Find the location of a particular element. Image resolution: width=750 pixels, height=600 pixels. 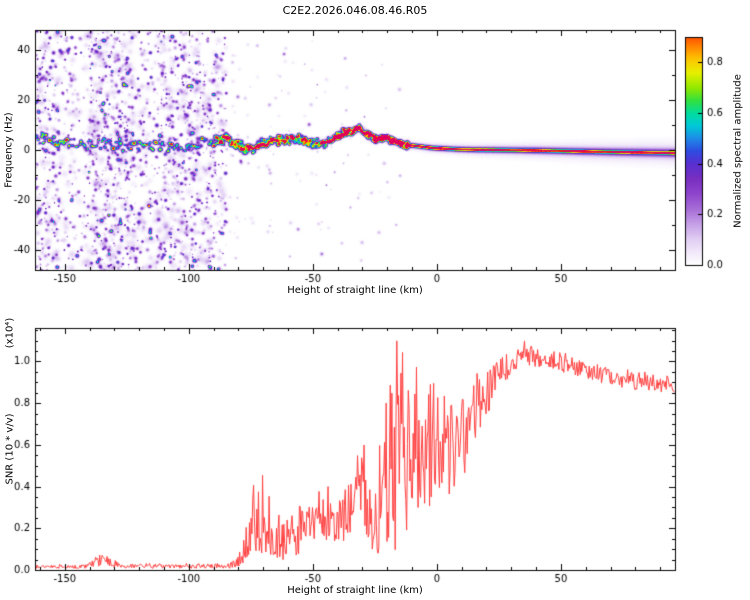

snr-x-axis-label: Height of straight line (km) is located at coordinates (355, 590).